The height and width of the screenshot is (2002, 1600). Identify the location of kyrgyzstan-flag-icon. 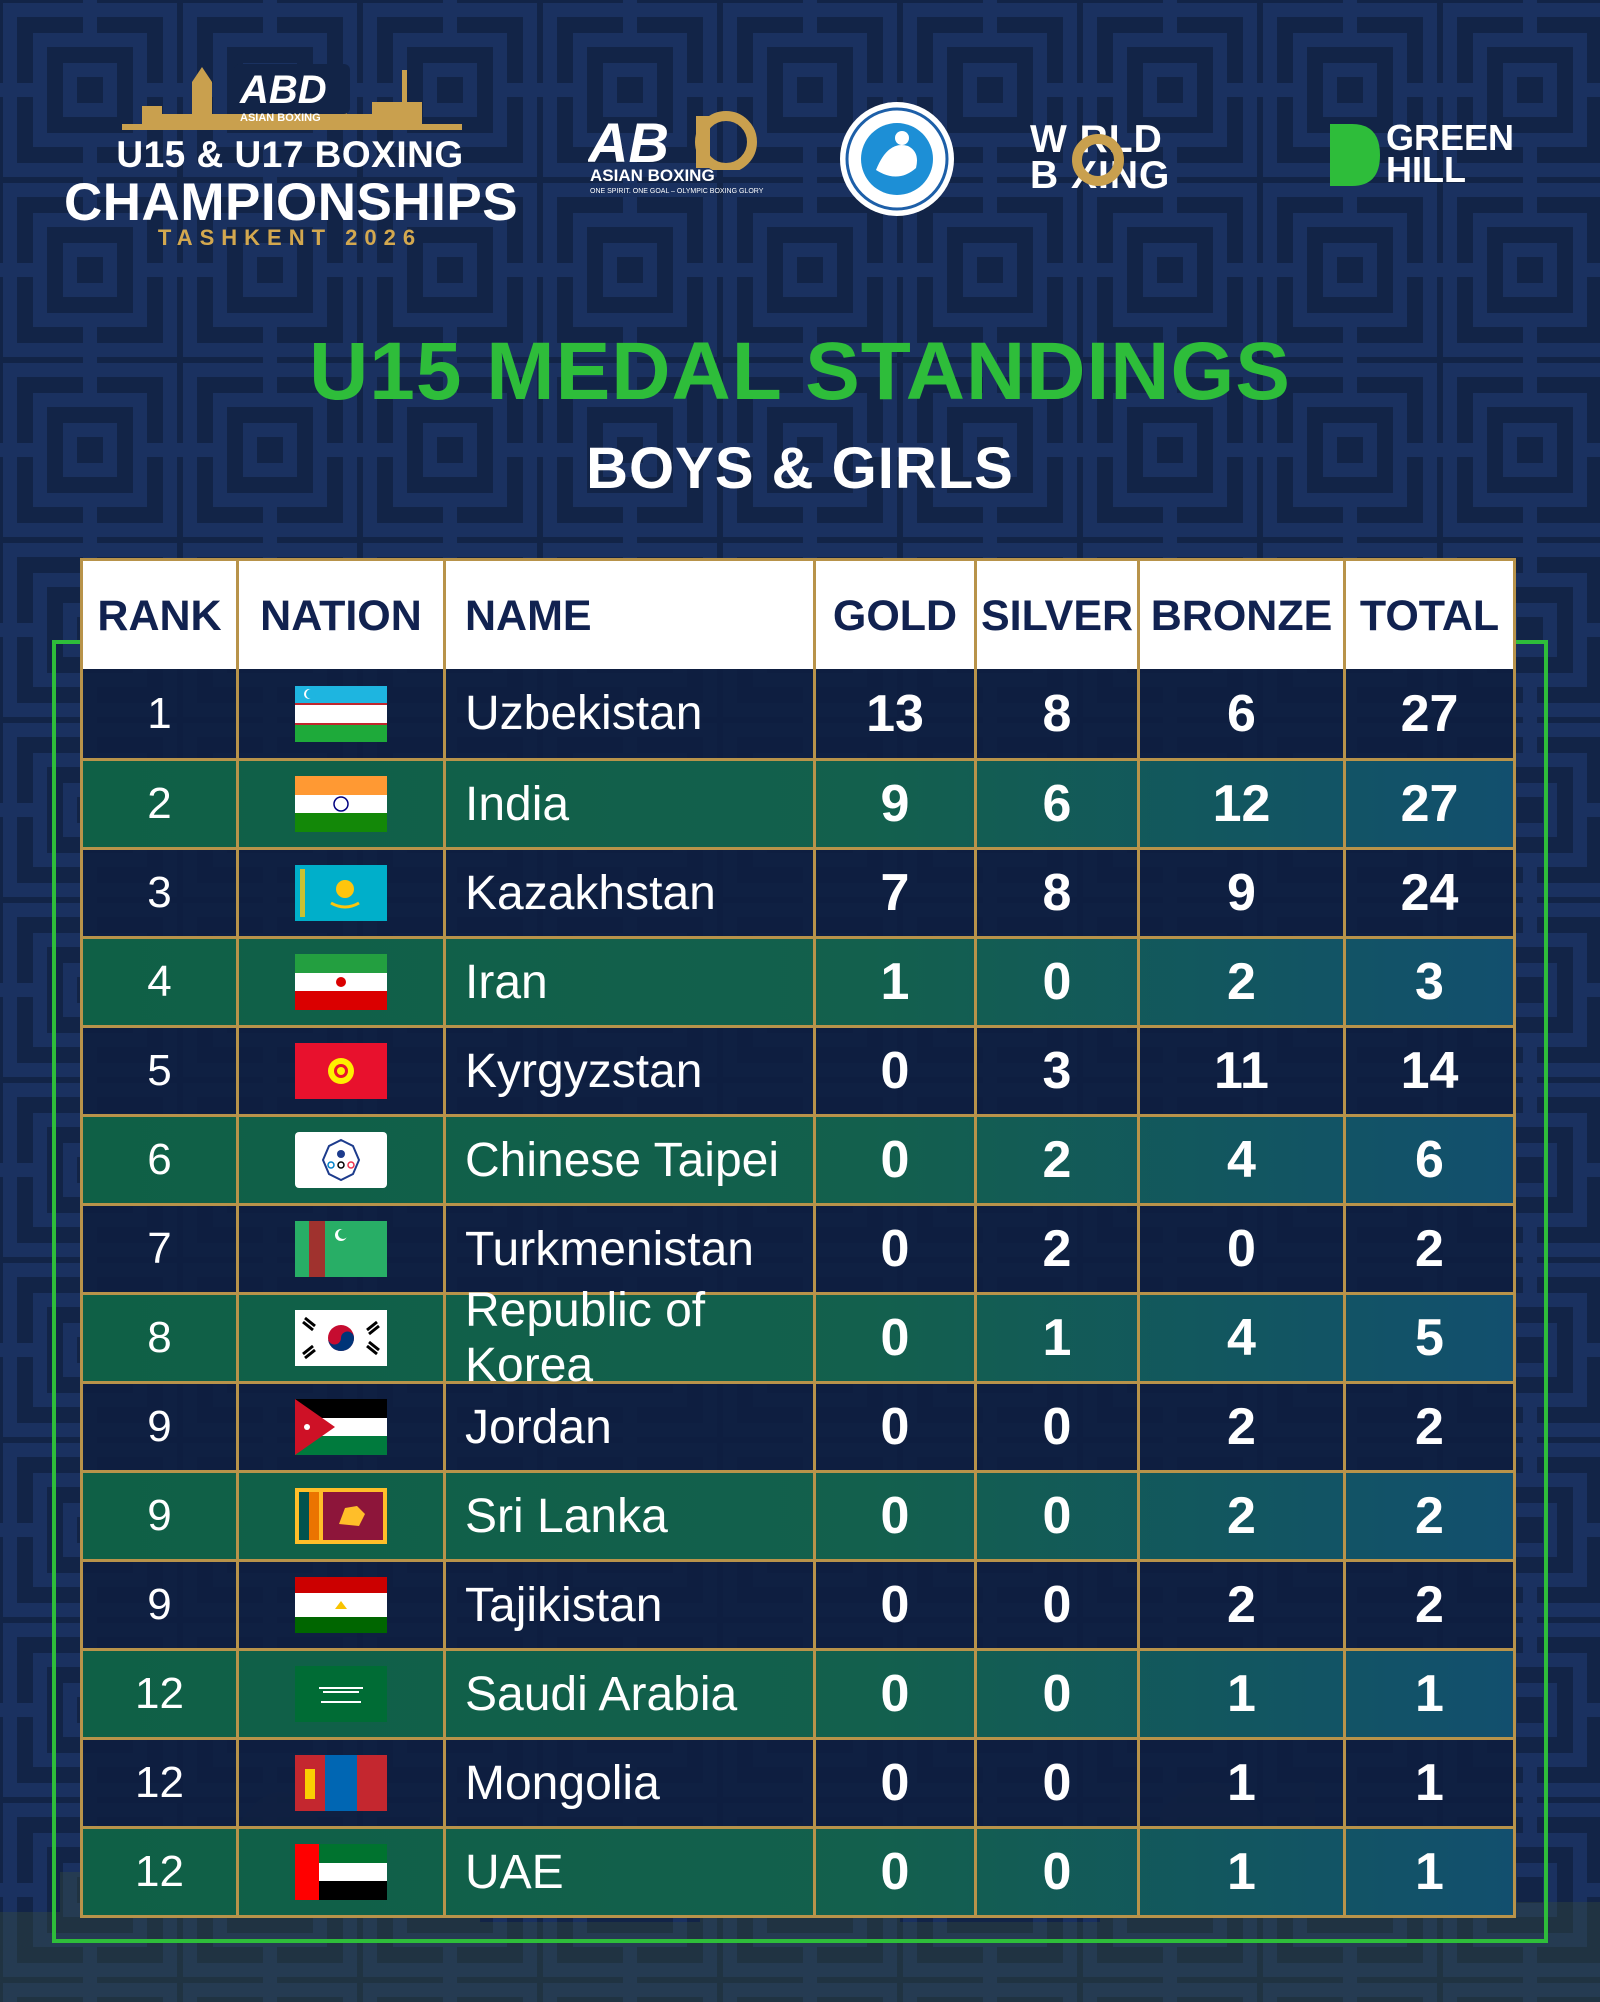
(341, 1071).